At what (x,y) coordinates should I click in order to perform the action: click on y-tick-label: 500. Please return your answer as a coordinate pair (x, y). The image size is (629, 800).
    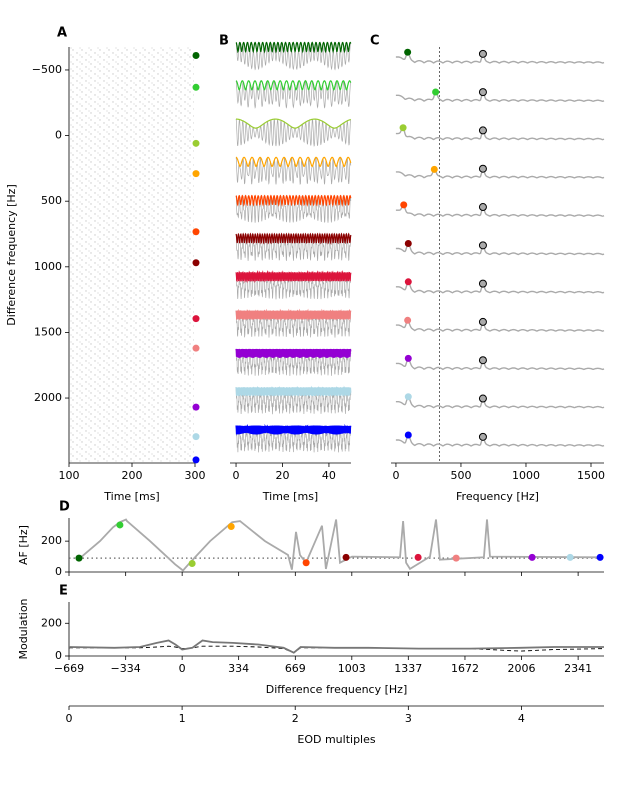
    Looking at the image, I should click on (51, 200).